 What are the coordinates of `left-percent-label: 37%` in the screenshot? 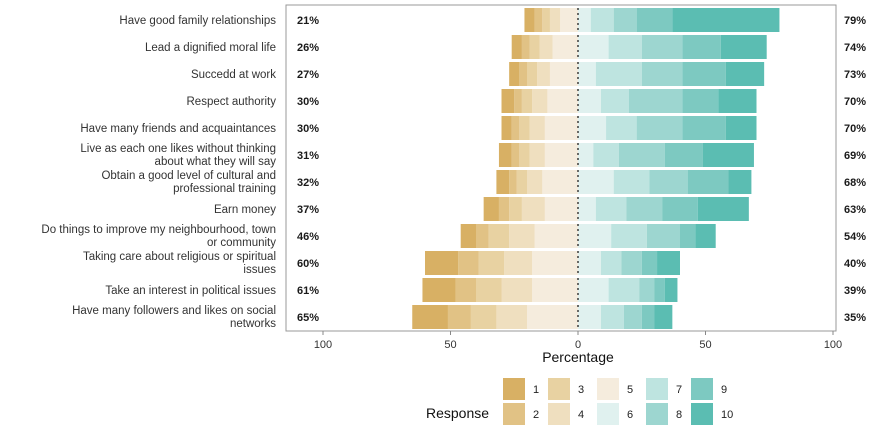 It's located at (308, 210).